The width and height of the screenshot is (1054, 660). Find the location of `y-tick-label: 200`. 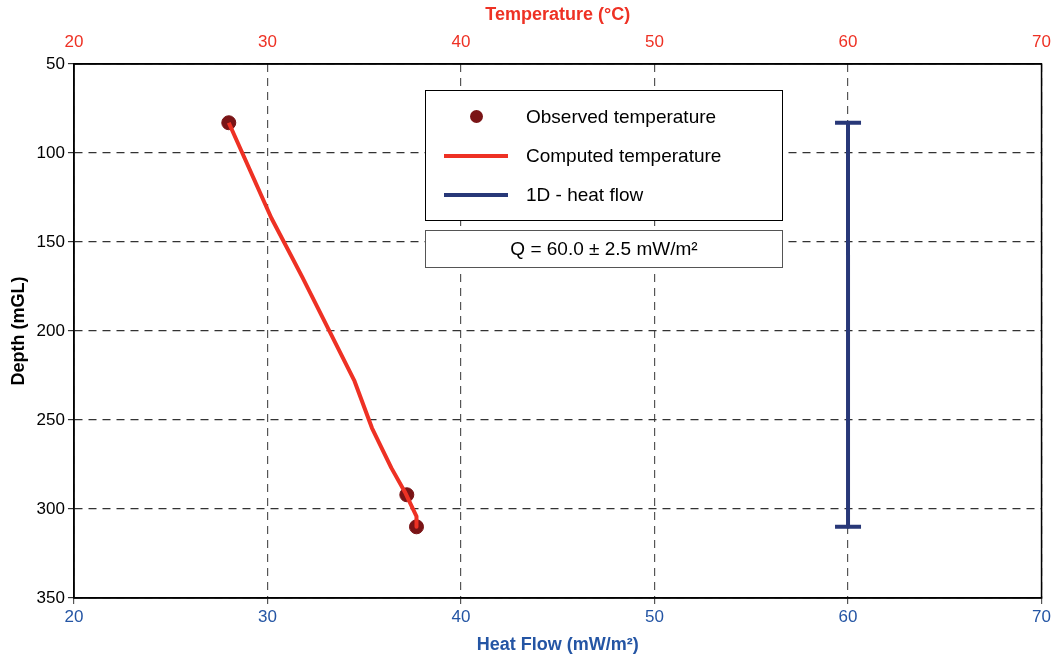

y-tick-label: 200 is located at coordinates (50, 330).